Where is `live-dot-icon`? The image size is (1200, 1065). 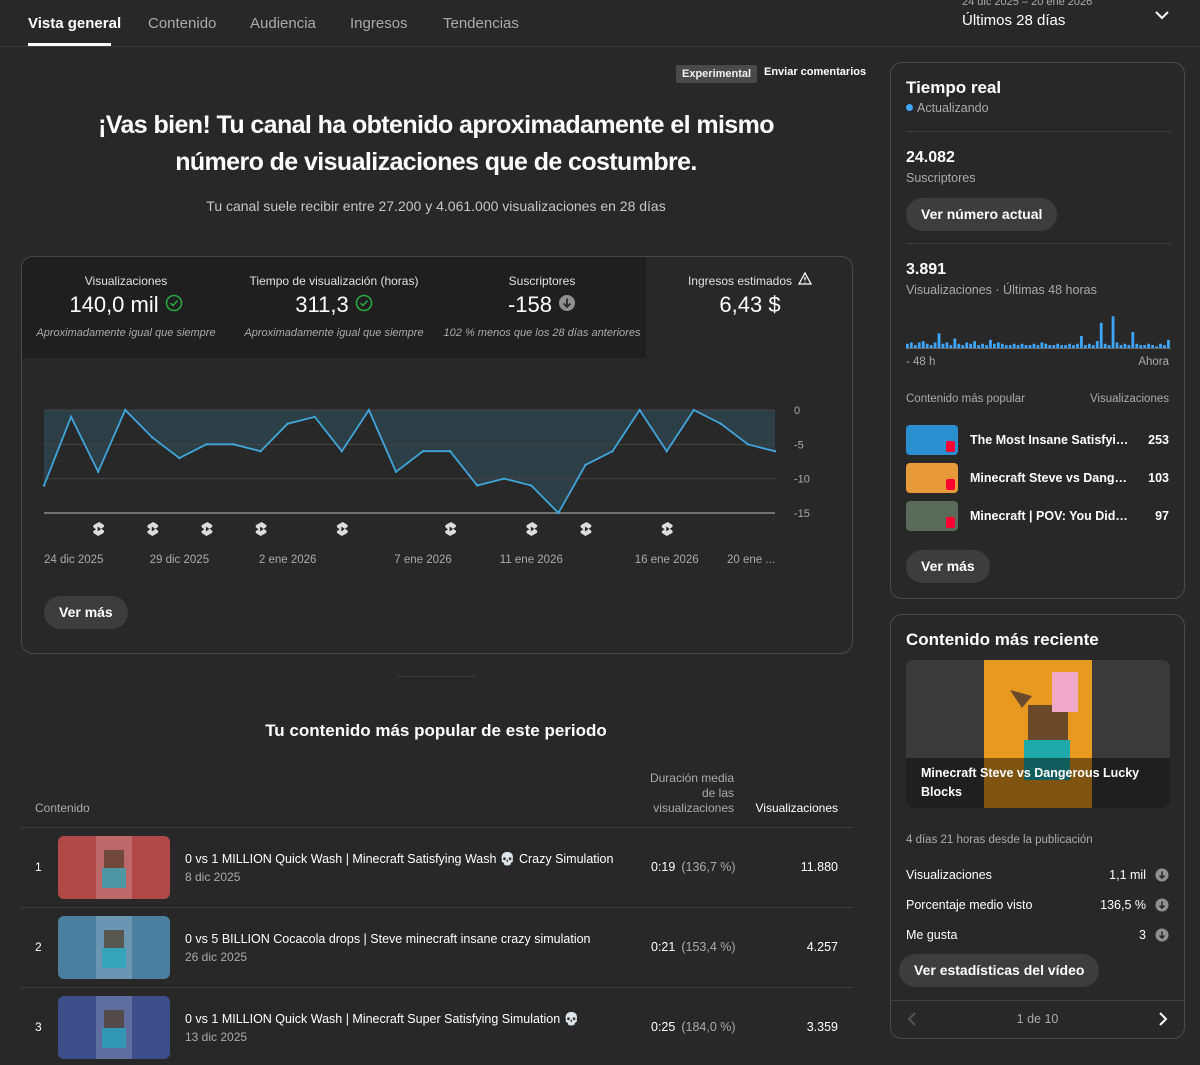
live-dot-icon is located at coordinates (909, 107).